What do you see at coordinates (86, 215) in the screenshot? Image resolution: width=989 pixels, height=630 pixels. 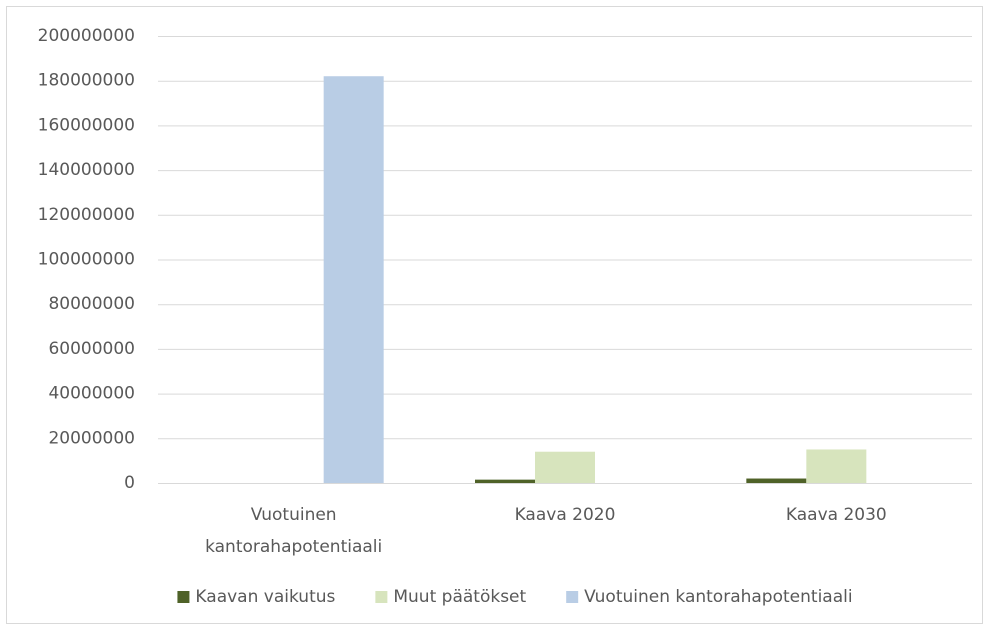 I see `y-tick-label: 120000000` at bounding box center [86, 215].